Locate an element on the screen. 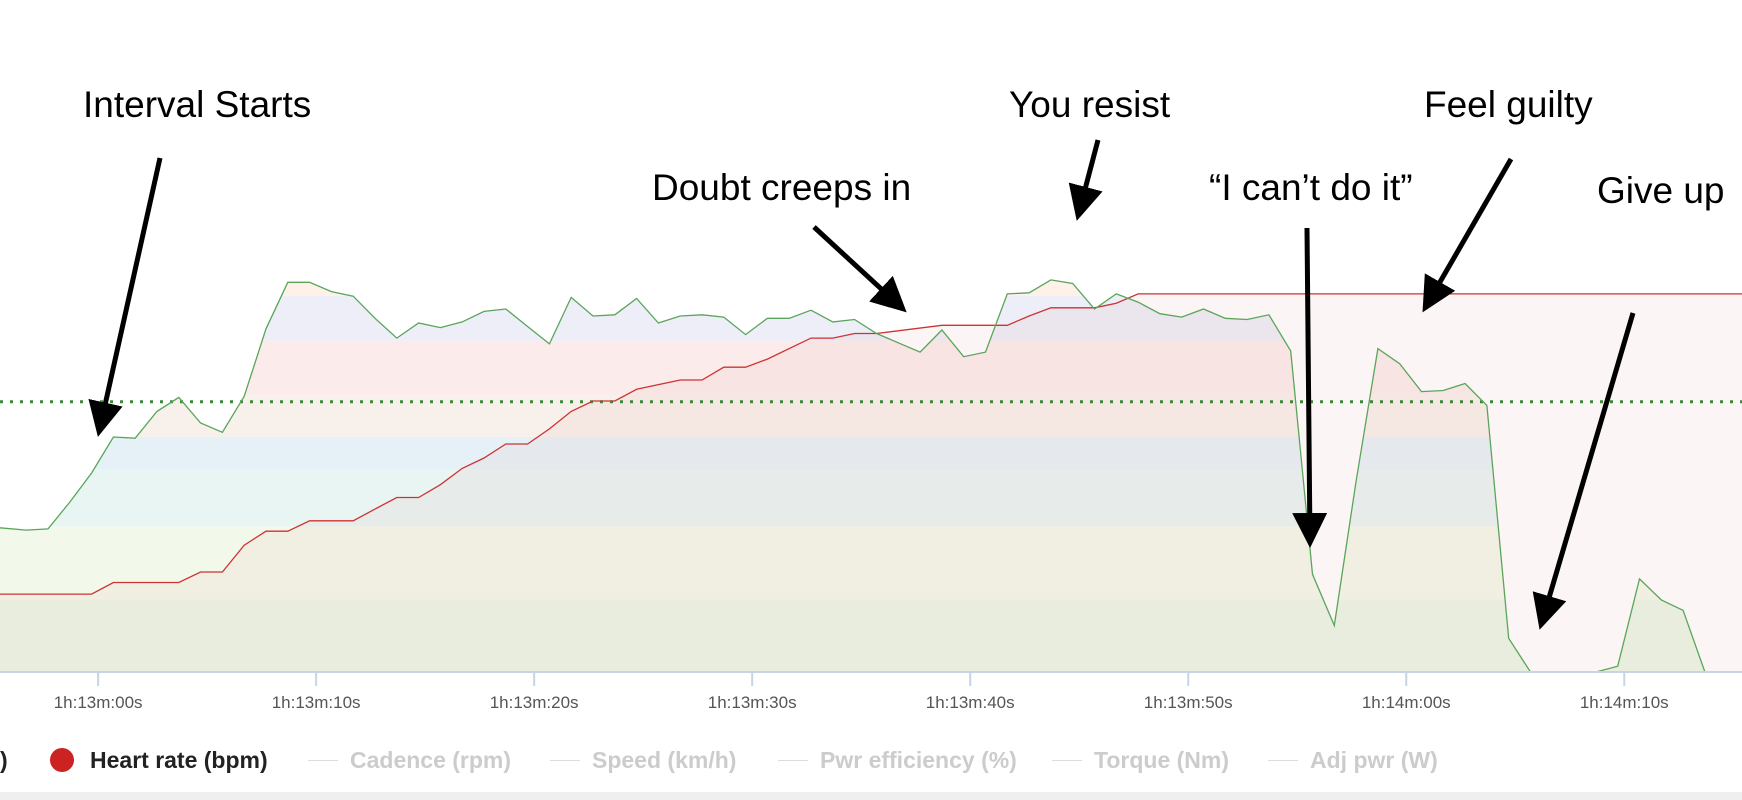 The image size is (1742, 800). legend-dash-torque is located at coordinates (1067, 760).